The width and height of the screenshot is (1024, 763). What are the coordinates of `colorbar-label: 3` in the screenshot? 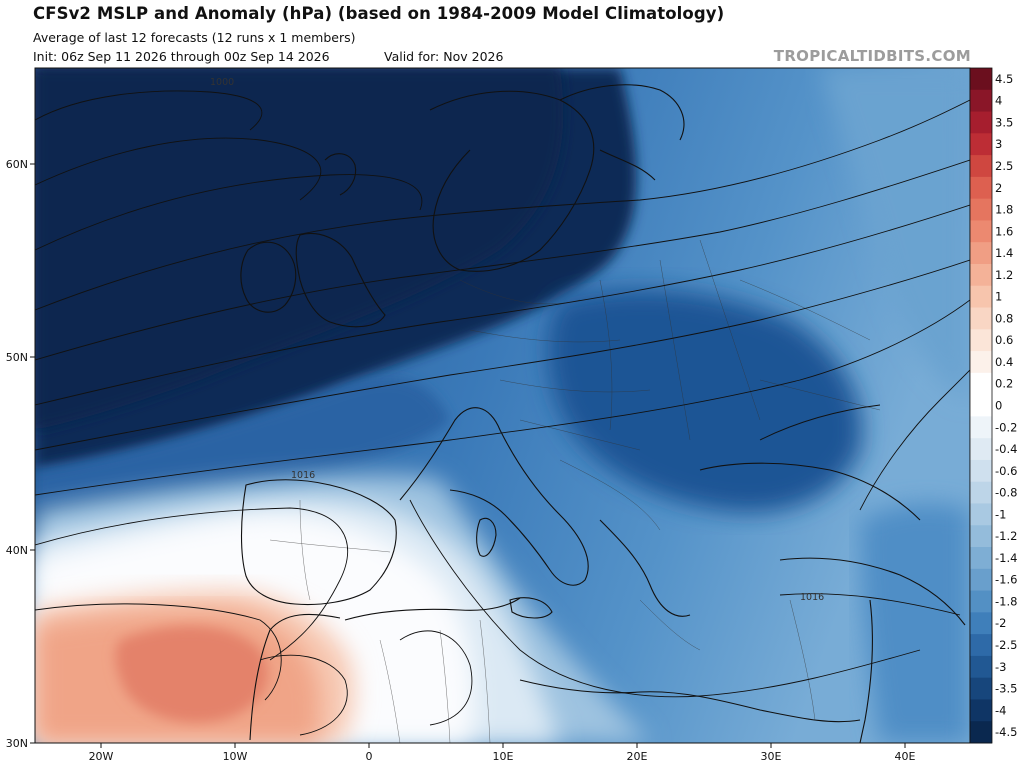 It's located at (998, 144).